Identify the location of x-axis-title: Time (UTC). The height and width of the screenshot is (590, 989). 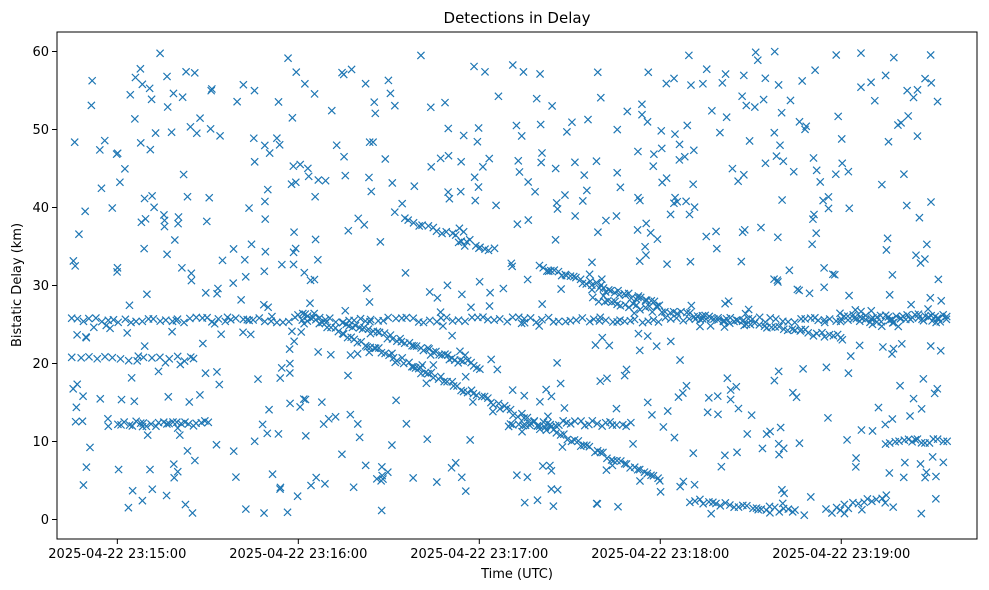
(516, 574).